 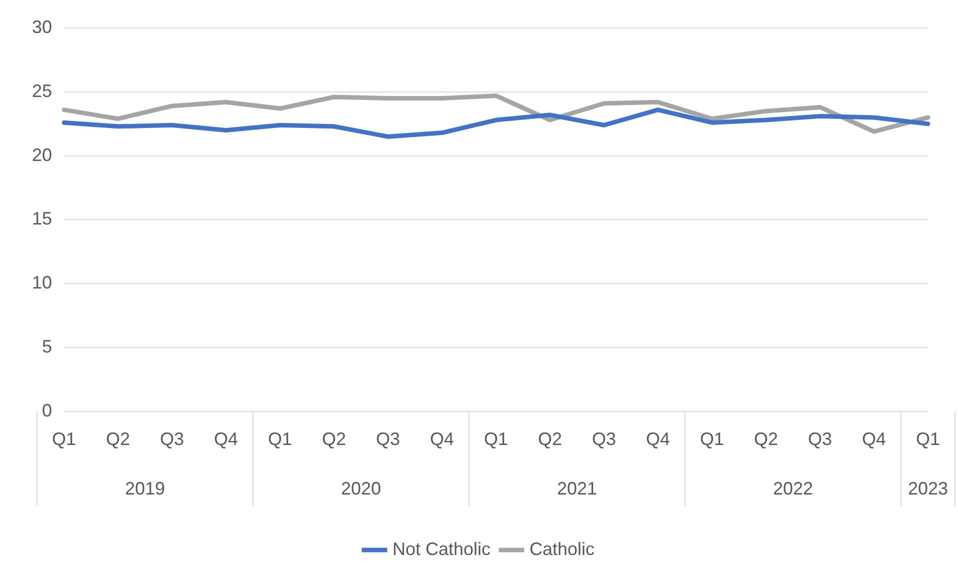 What do you see at coordinates (441, 548) in the screenshot?
I see `legend-label: Not Catholic` at bounding box center [441, 548].